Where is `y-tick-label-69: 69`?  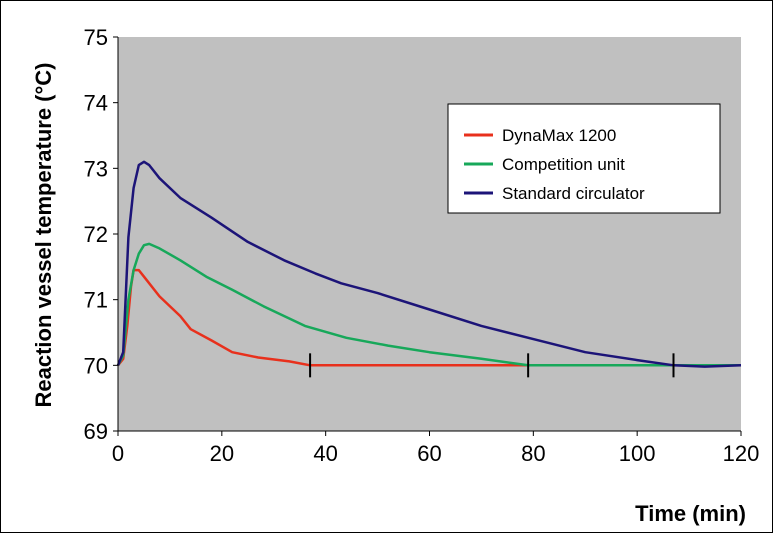
y-tick-label-69: 69 is located at coordinates (96, 431).